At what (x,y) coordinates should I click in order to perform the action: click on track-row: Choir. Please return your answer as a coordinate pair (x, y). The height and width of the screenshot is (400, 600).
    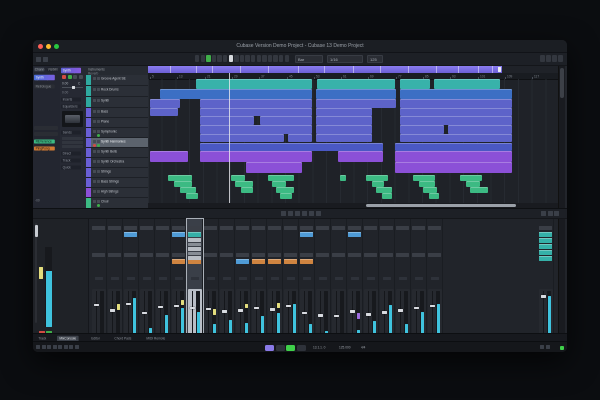
    Looking at the image, I should click on (117, 203).